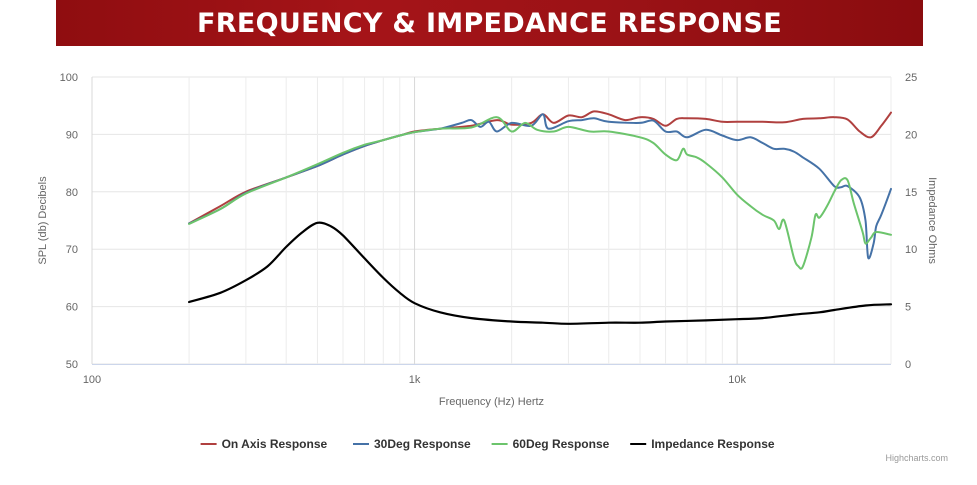 The width and height of the screenshot is (977, 485). What do you see at coordinates (491, 402) in the screenshot?
I see `x-axis-title: Frequency (Hz) Hertz` at bounding box center [491, 402].